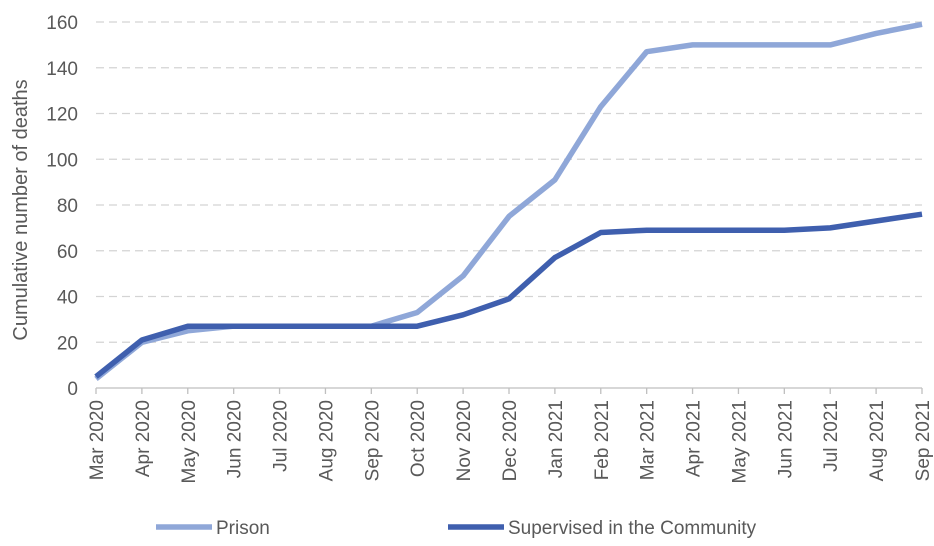  What do you see at coordinates (72, 389) in the screenshot?
I see `y-tick-label: 0` at bounding box center [72, 389].